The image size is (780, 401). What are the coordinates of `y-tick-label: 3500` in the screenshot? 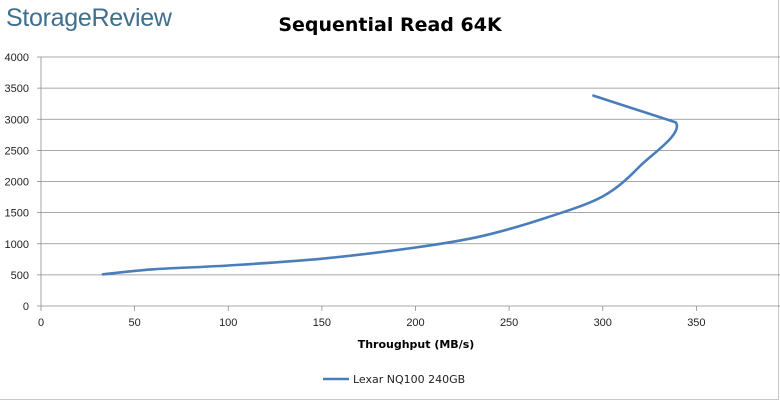 It's located at (17, 89).